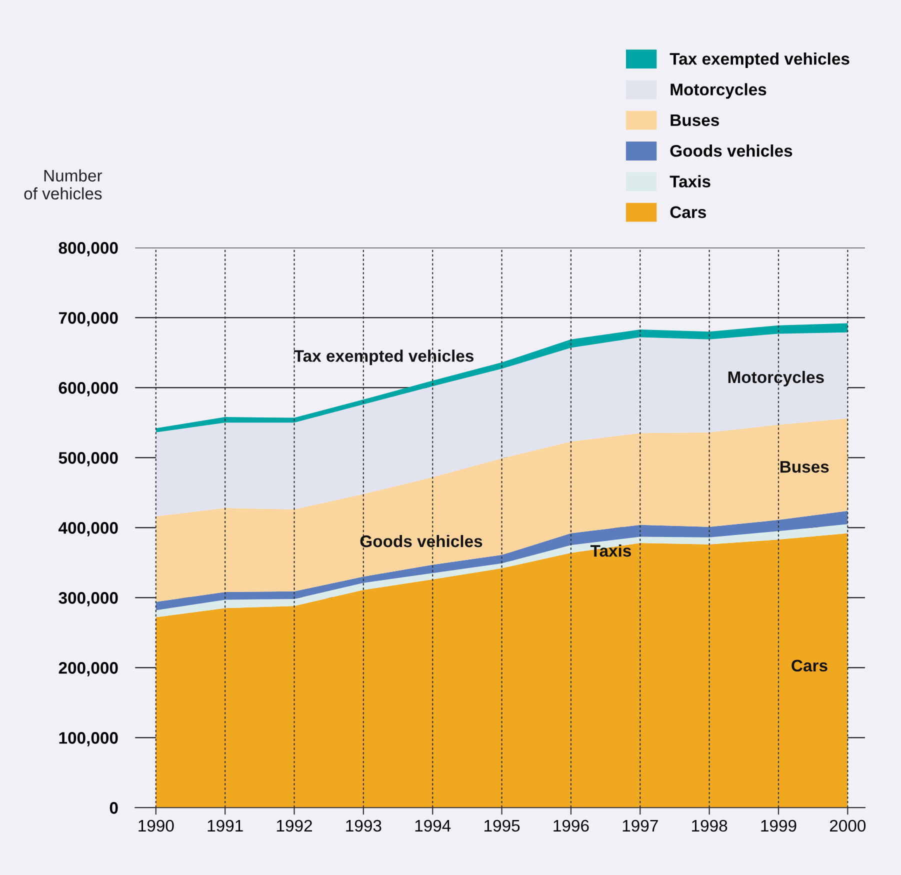  I want to click on x-tick-label: 1996, so click(571, 826).